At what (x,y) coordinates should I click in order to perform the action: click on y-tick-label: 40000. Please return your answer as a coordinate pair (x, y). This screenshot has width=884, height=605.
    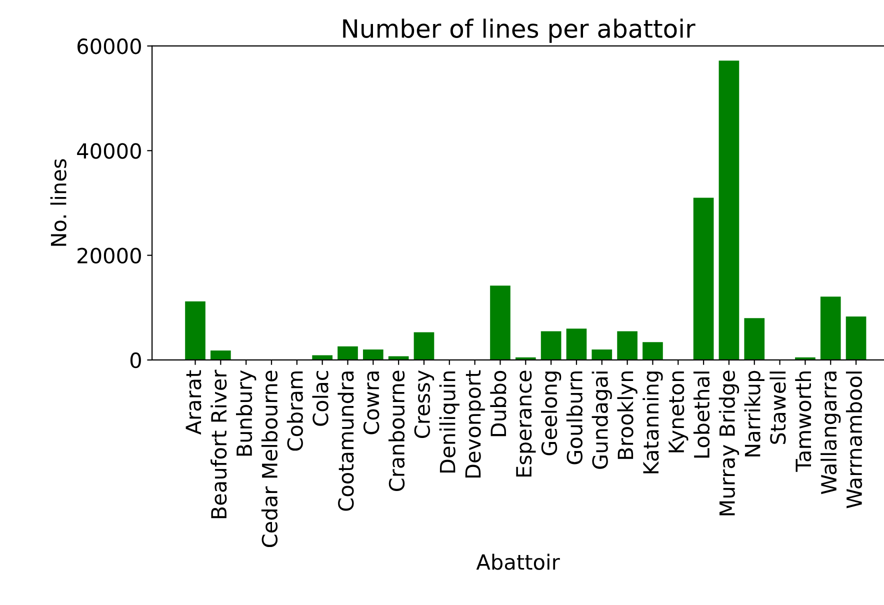
    Looking at the image, I should click on (109, 151).